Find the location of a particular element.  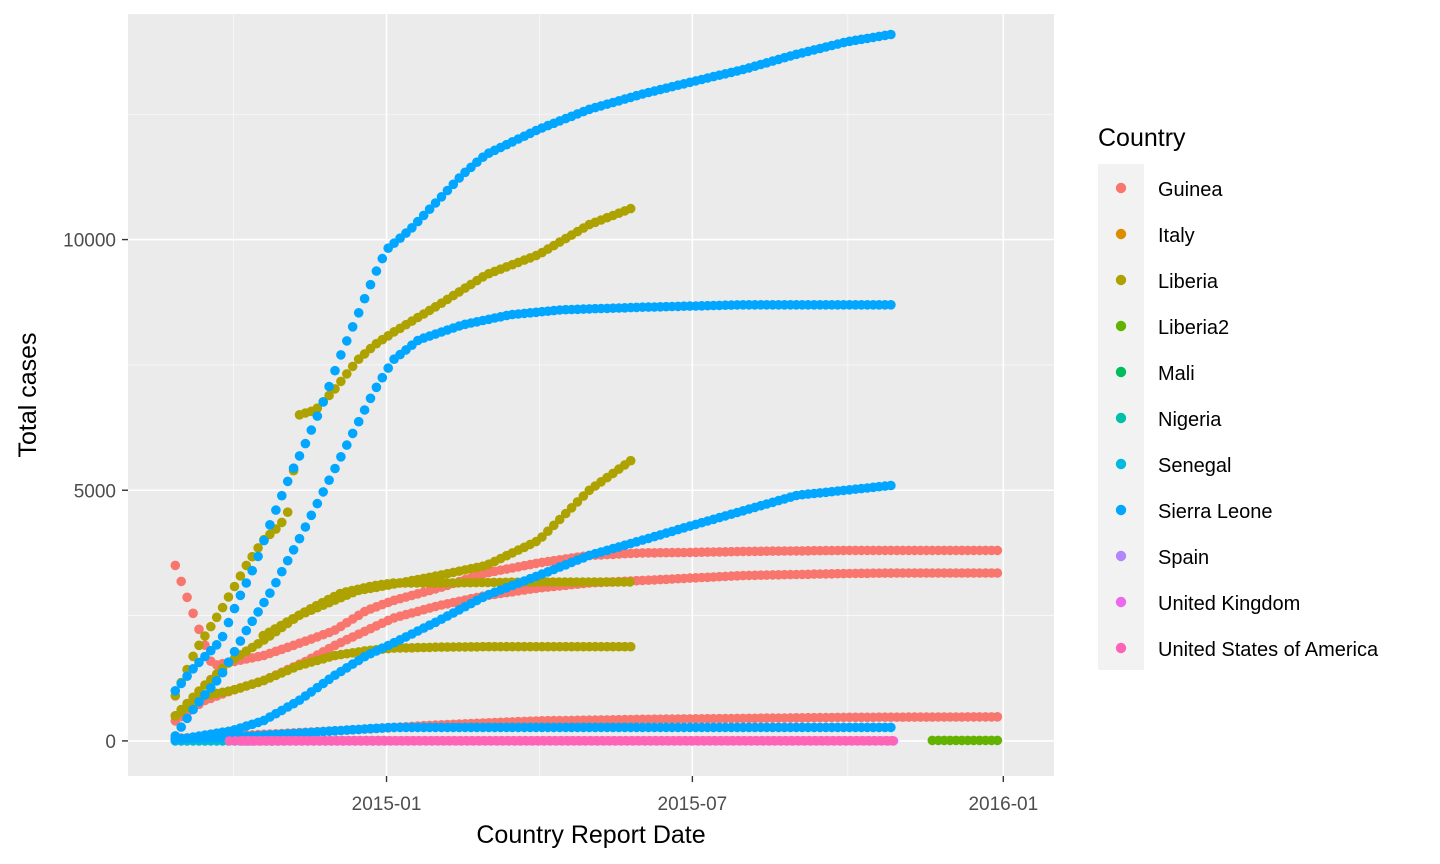

data-point-liberia2 is located at coordinates (997, 740).